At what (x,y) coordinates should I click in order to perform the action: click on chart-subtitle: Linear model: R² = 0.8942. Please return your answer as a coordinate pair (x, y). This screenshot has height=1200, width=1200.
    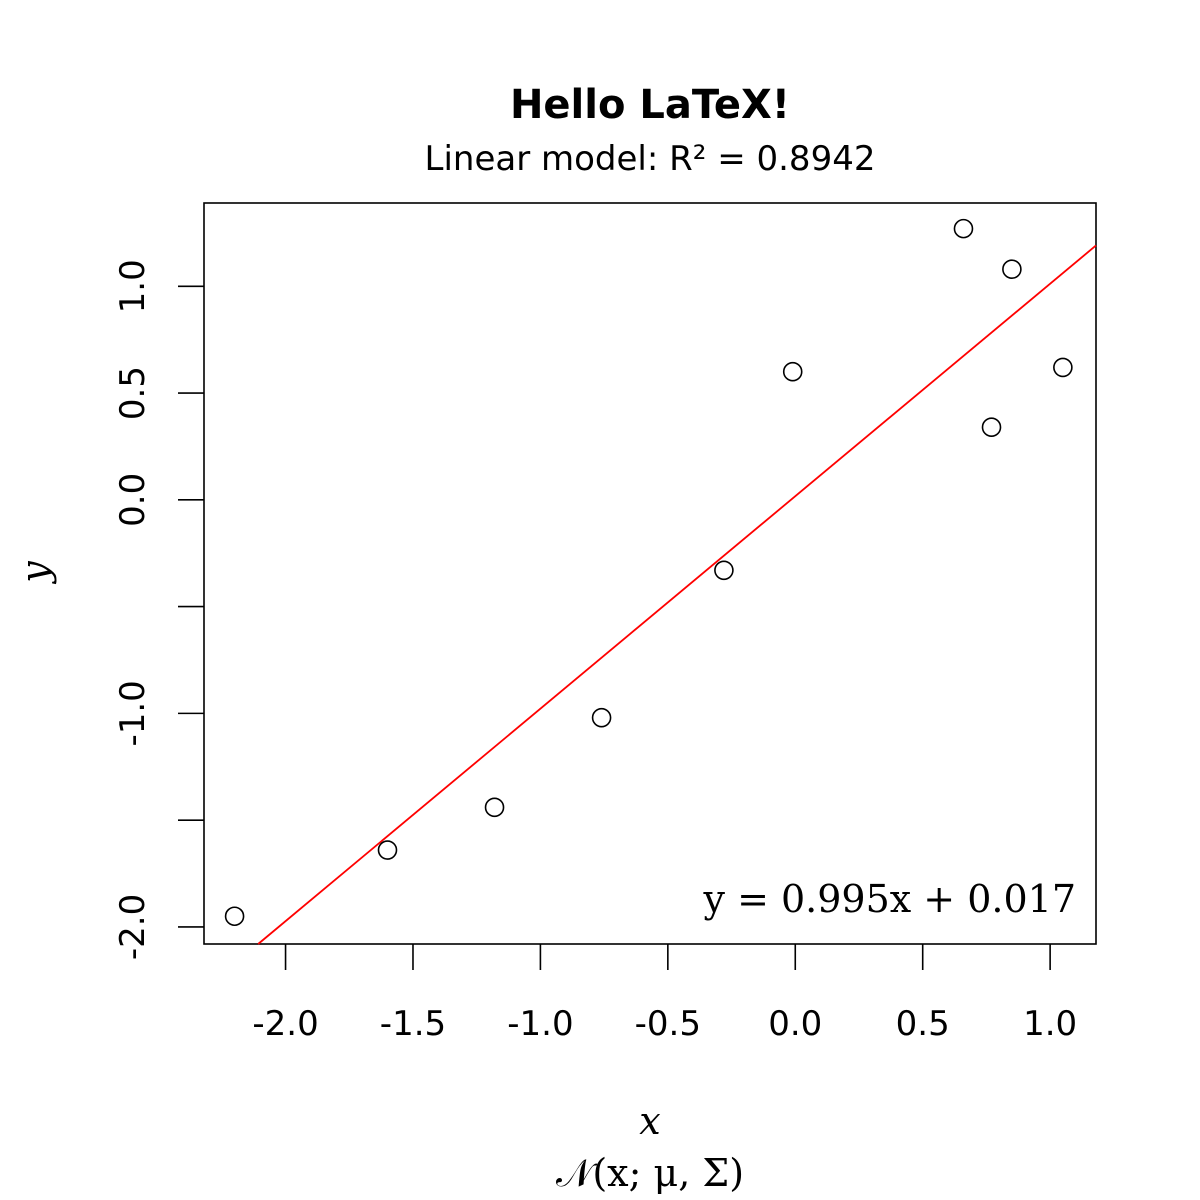
    Looking at the image, I should click on (650, 159).